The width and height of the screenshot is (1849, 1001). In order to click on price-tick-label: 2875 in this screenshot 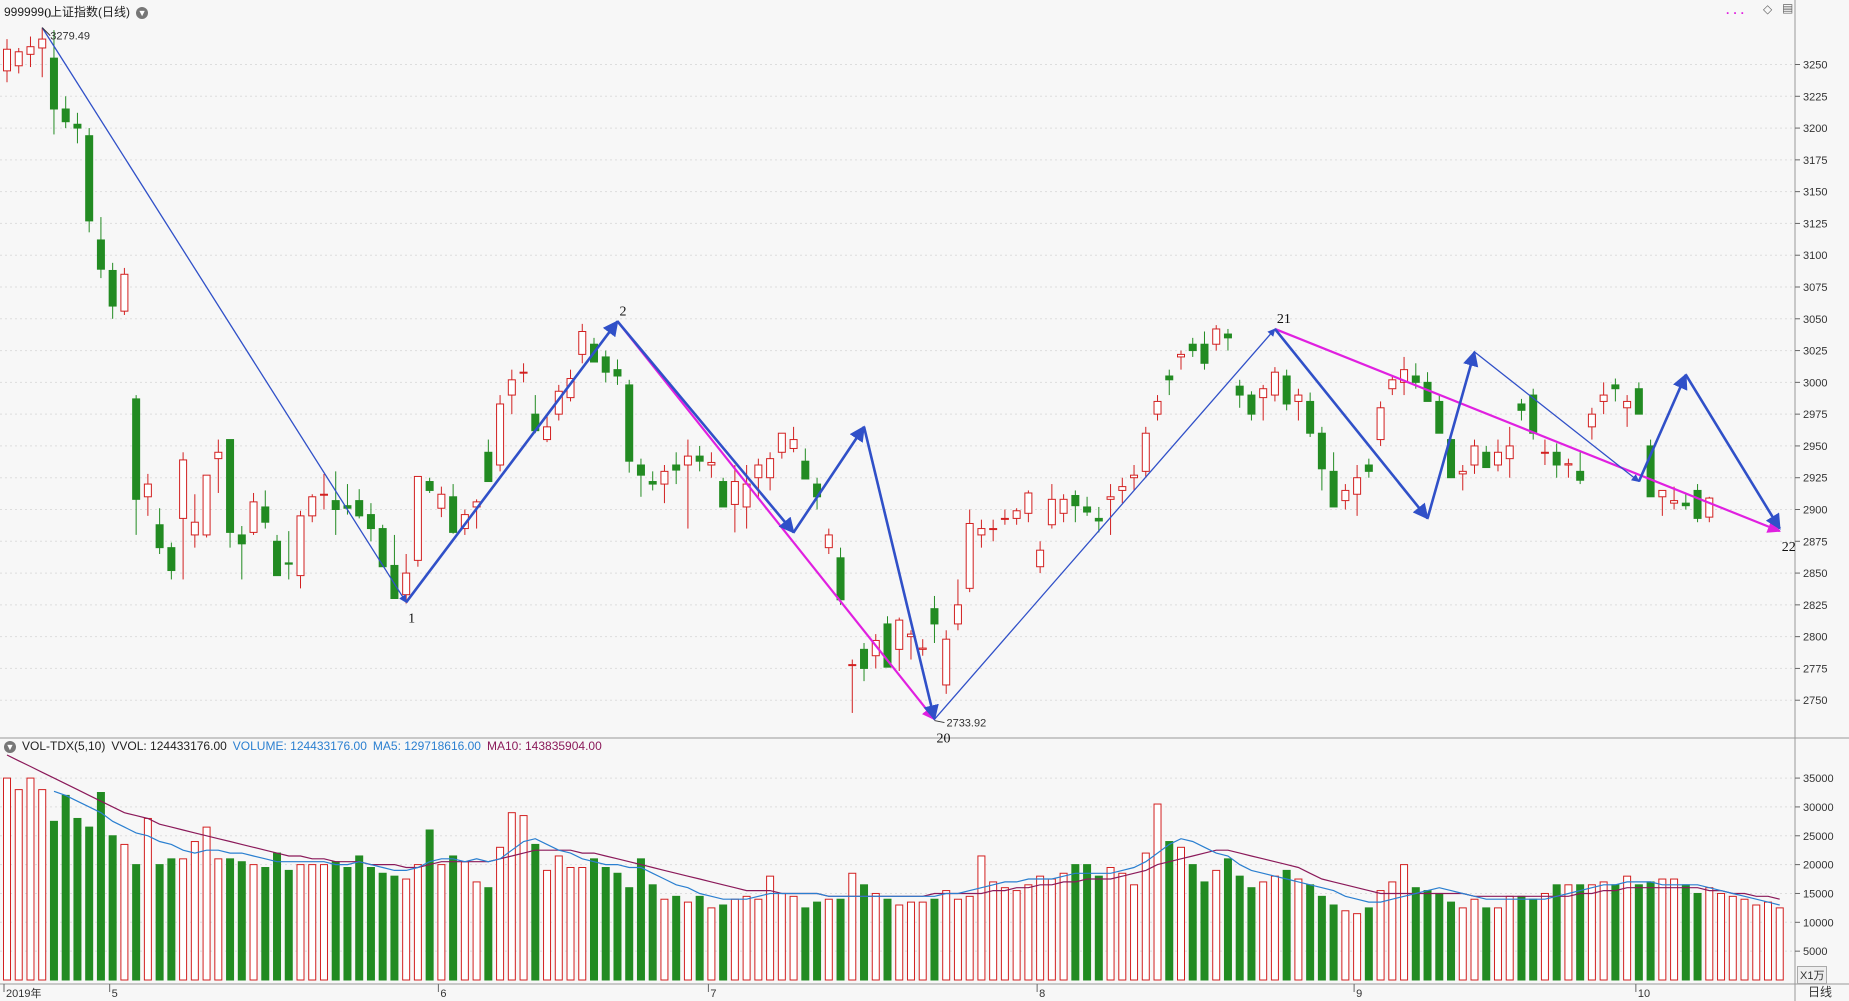, I will do `click(1815, 542)`.